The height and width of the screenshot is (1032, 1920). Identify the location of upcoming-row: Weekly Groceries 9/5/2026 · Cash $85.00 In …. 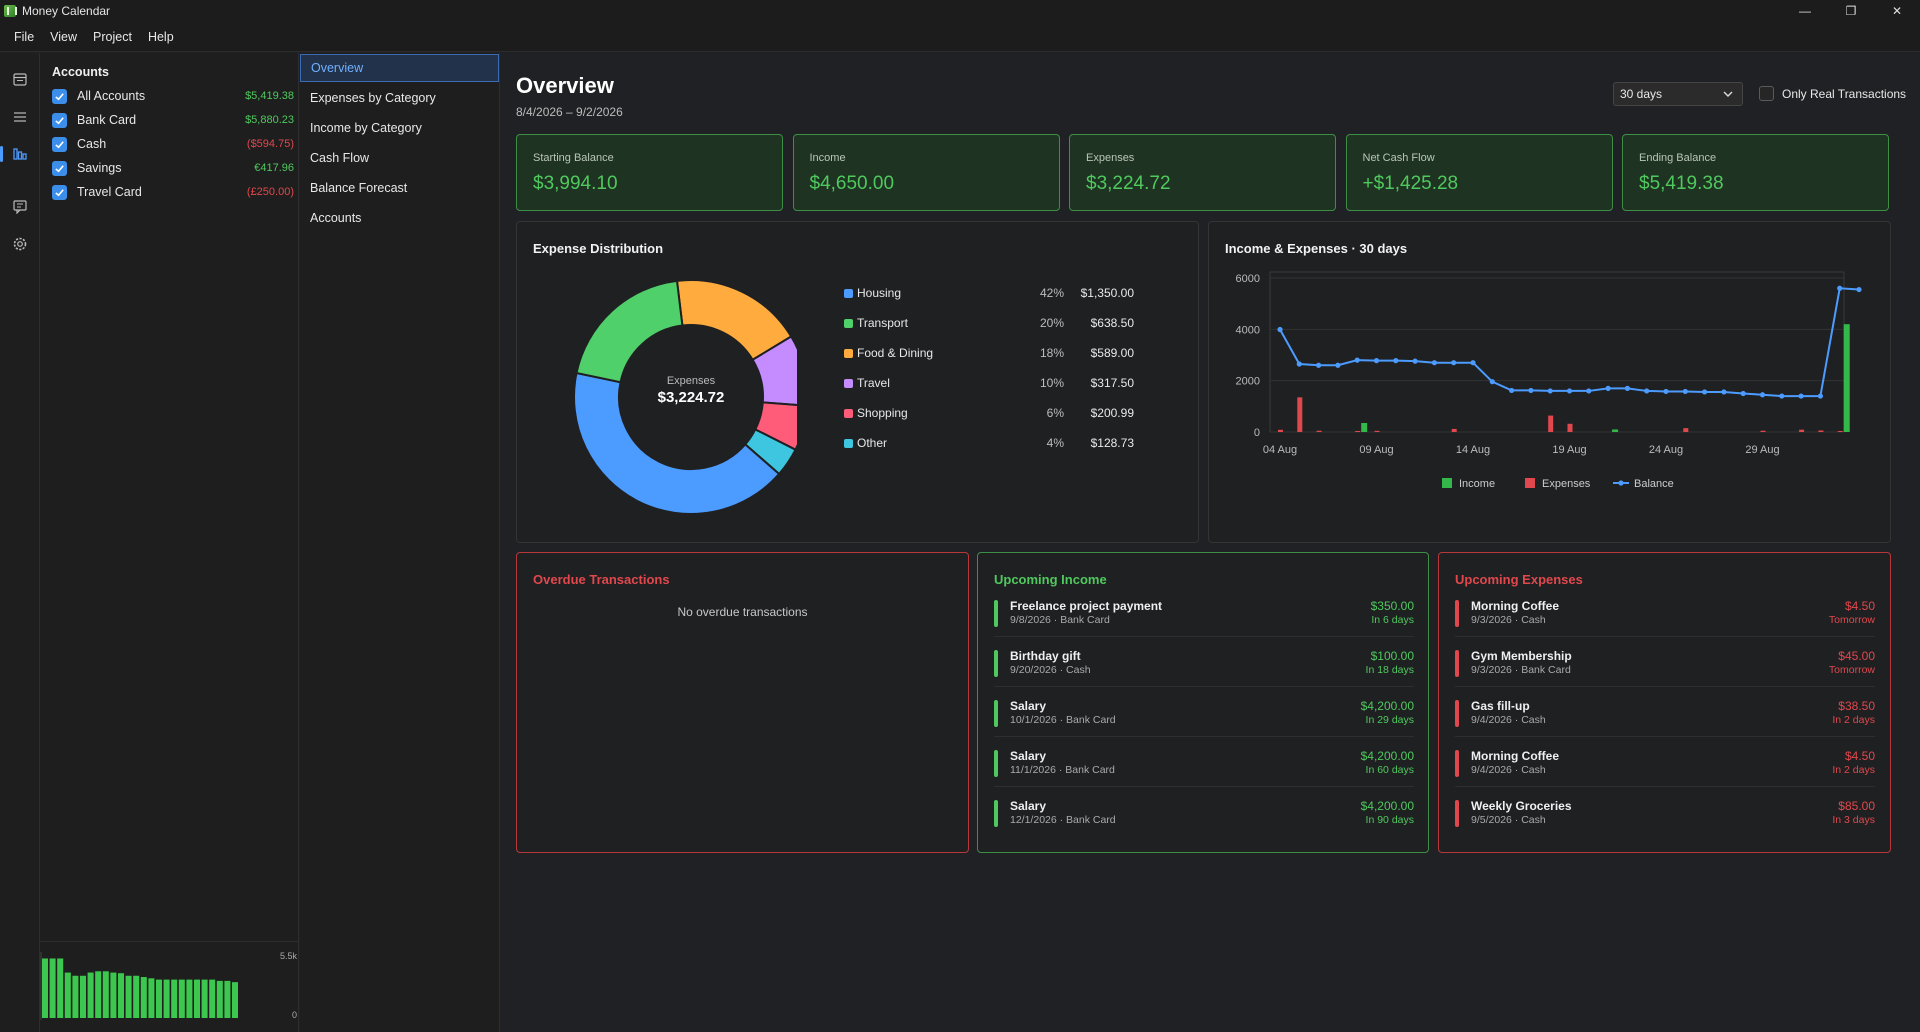
(1665, 817).